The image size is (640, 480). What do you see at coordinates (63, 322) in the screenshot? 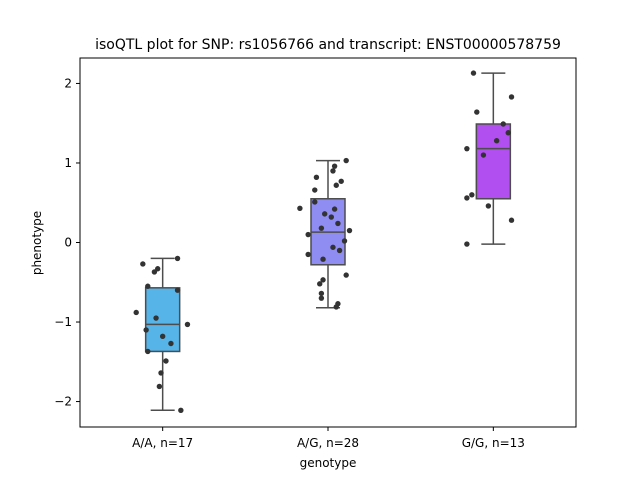
I see `y-tick-label: −1` at bounding box center [63, 322].